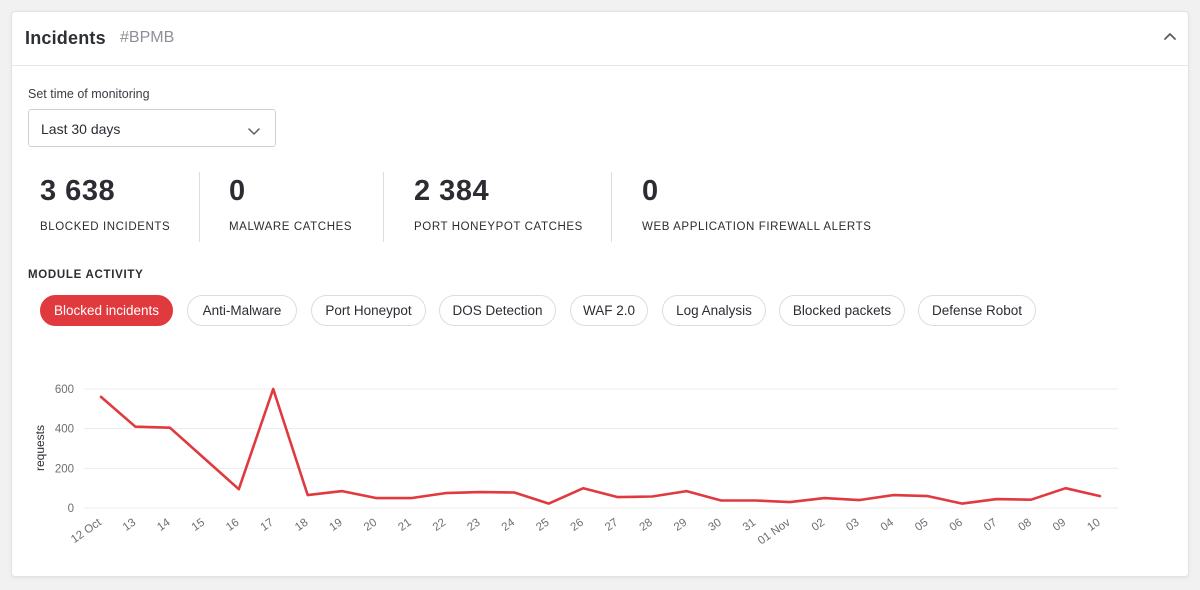 The image size is (1200, 590). Describe the element at coordinates (774, 531) in the screenshot. I see `x-tick-label: 01 Nov` at that location.